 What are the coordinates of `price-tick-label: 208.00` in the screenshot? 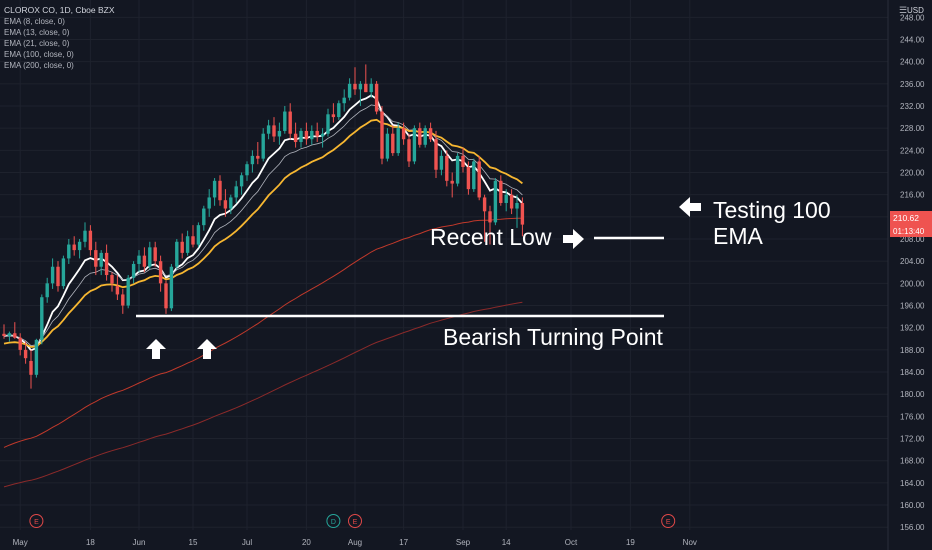 It's located at (912, 239).